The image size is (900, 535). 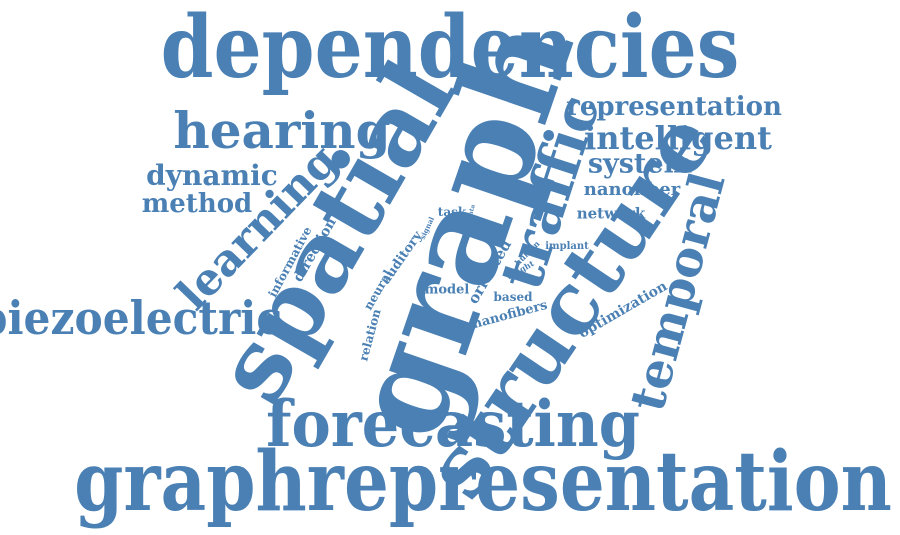 What do you see at coordinates (513, 297) in the screenshot?
I see `word-based: based` at bounding box center [513, 297].